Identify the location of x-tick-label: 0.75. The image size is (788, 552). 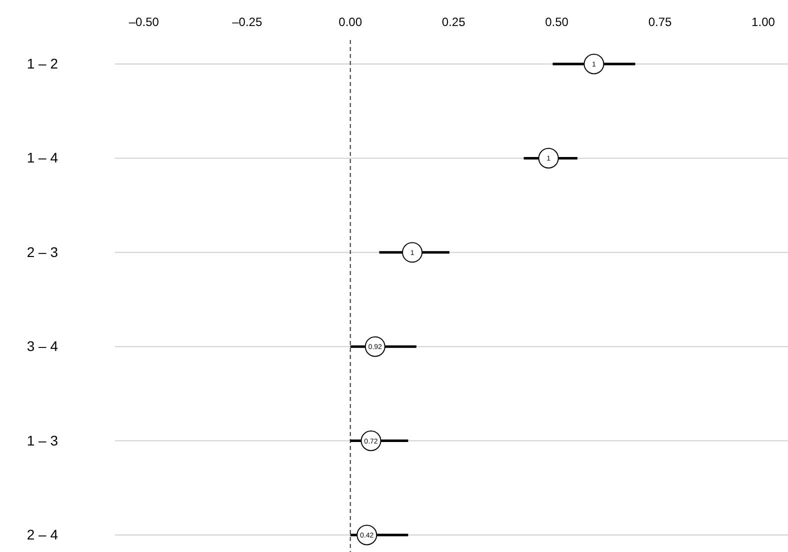
(660, 22).